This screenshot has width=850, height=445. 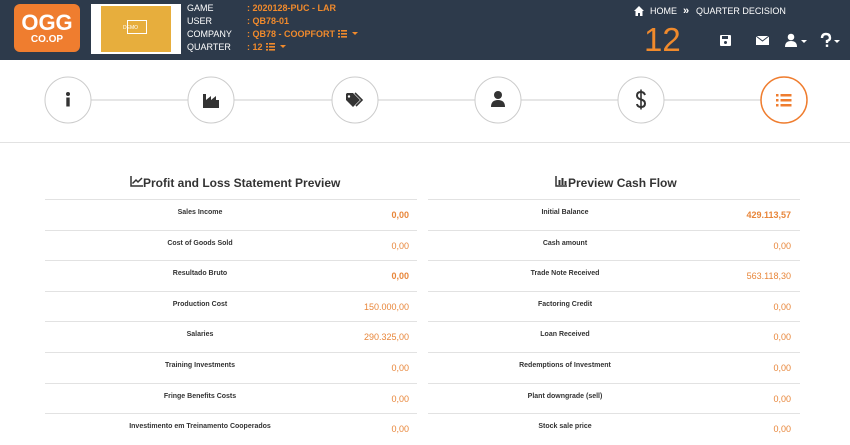 What do you see at coordinates (304, 34) in the screenshot?
I see `info-value: : QB78 - COOPFORT` at bounding box center [304, 34].